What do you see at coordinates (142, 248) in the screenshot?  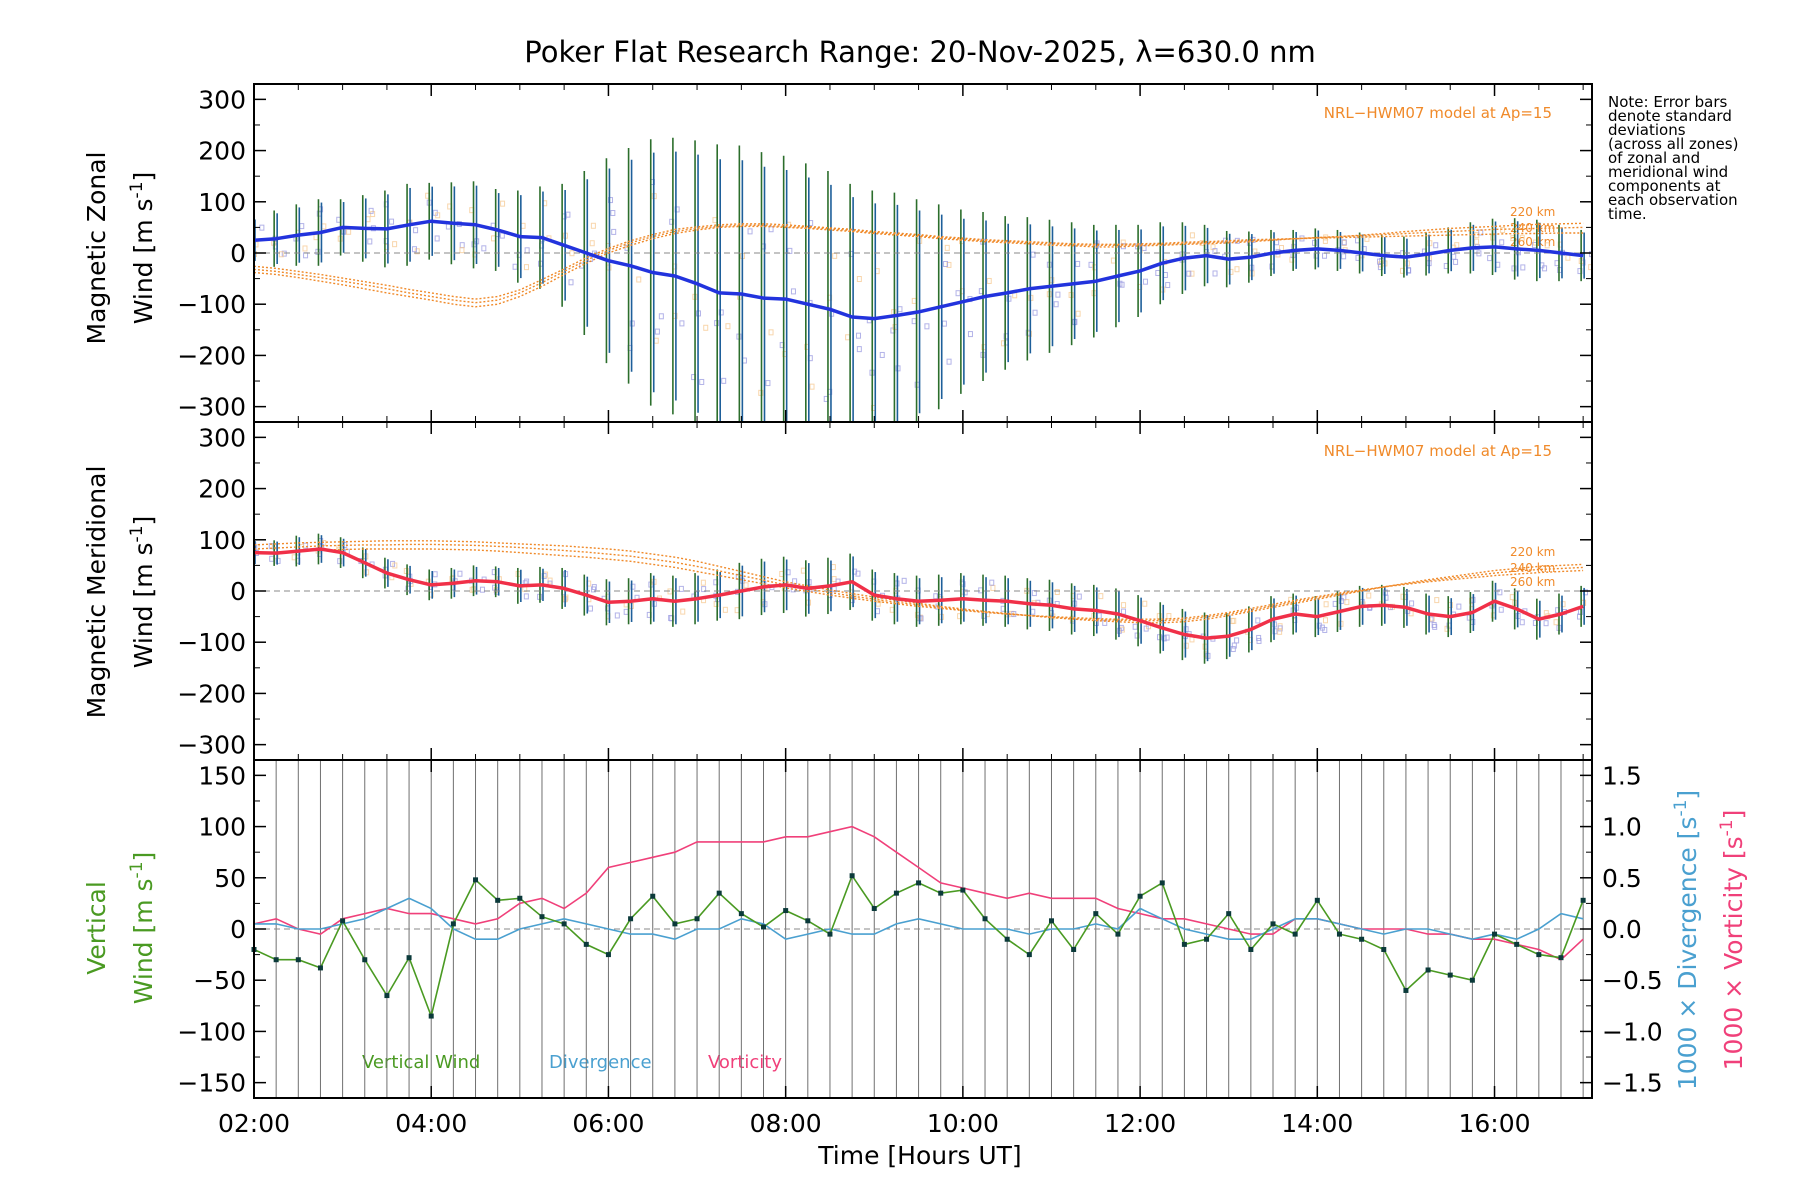 I see `zonal-ylabel-units: Wind [m s-1]` at bounding box center [142, 248].